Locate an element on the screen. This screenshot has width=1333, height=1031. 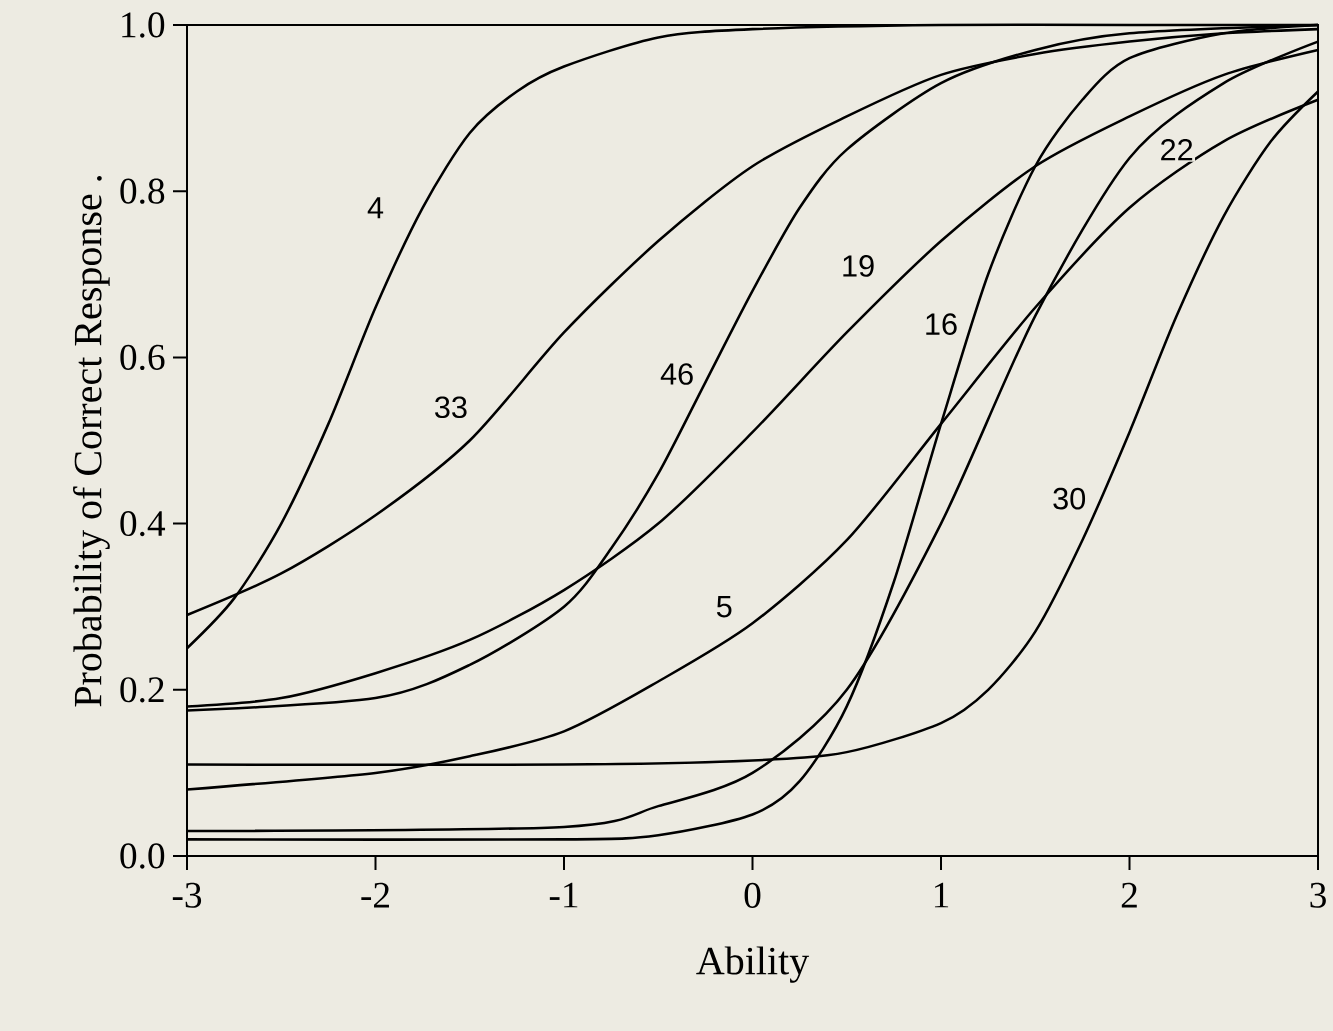
annotation: 19 is located at coordinates (858, 266).